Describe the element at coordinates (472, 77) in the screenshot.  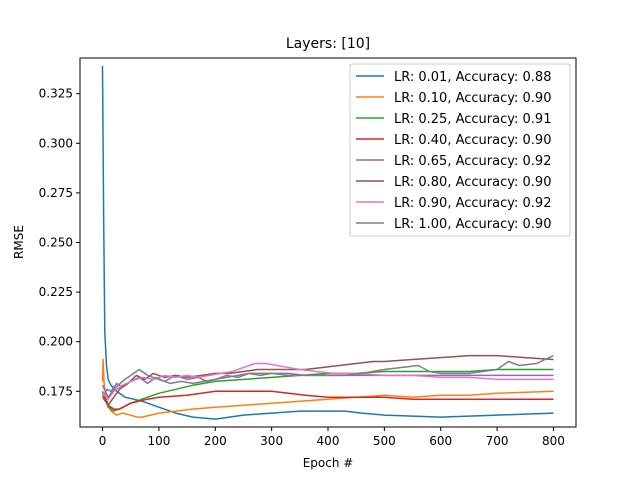
I see `legend-label-1: LR: 0.01, Accuracy: 0.88` at that location.